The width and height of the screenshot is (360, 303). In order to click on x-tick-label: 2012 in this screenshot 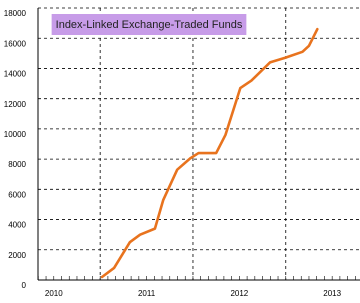, I will do `click(239, 293)`.